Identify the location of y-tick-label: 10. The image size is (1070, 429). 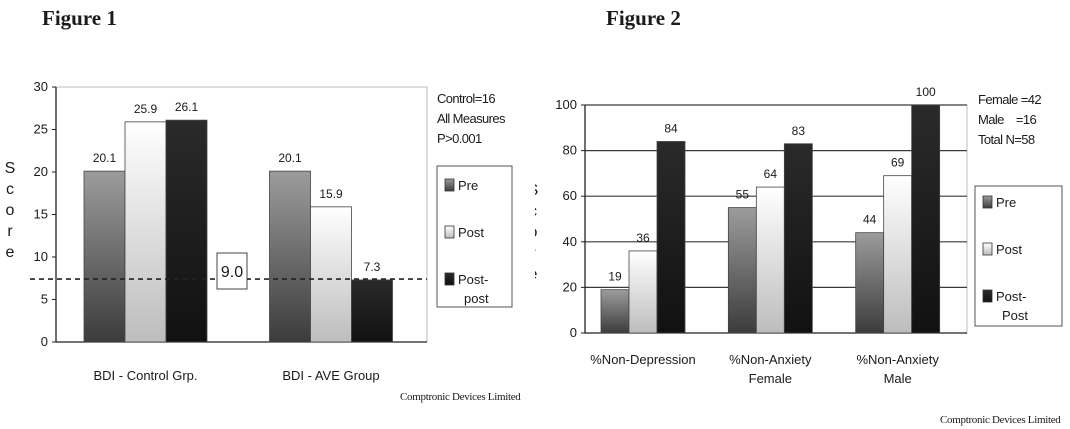
(41, 256).